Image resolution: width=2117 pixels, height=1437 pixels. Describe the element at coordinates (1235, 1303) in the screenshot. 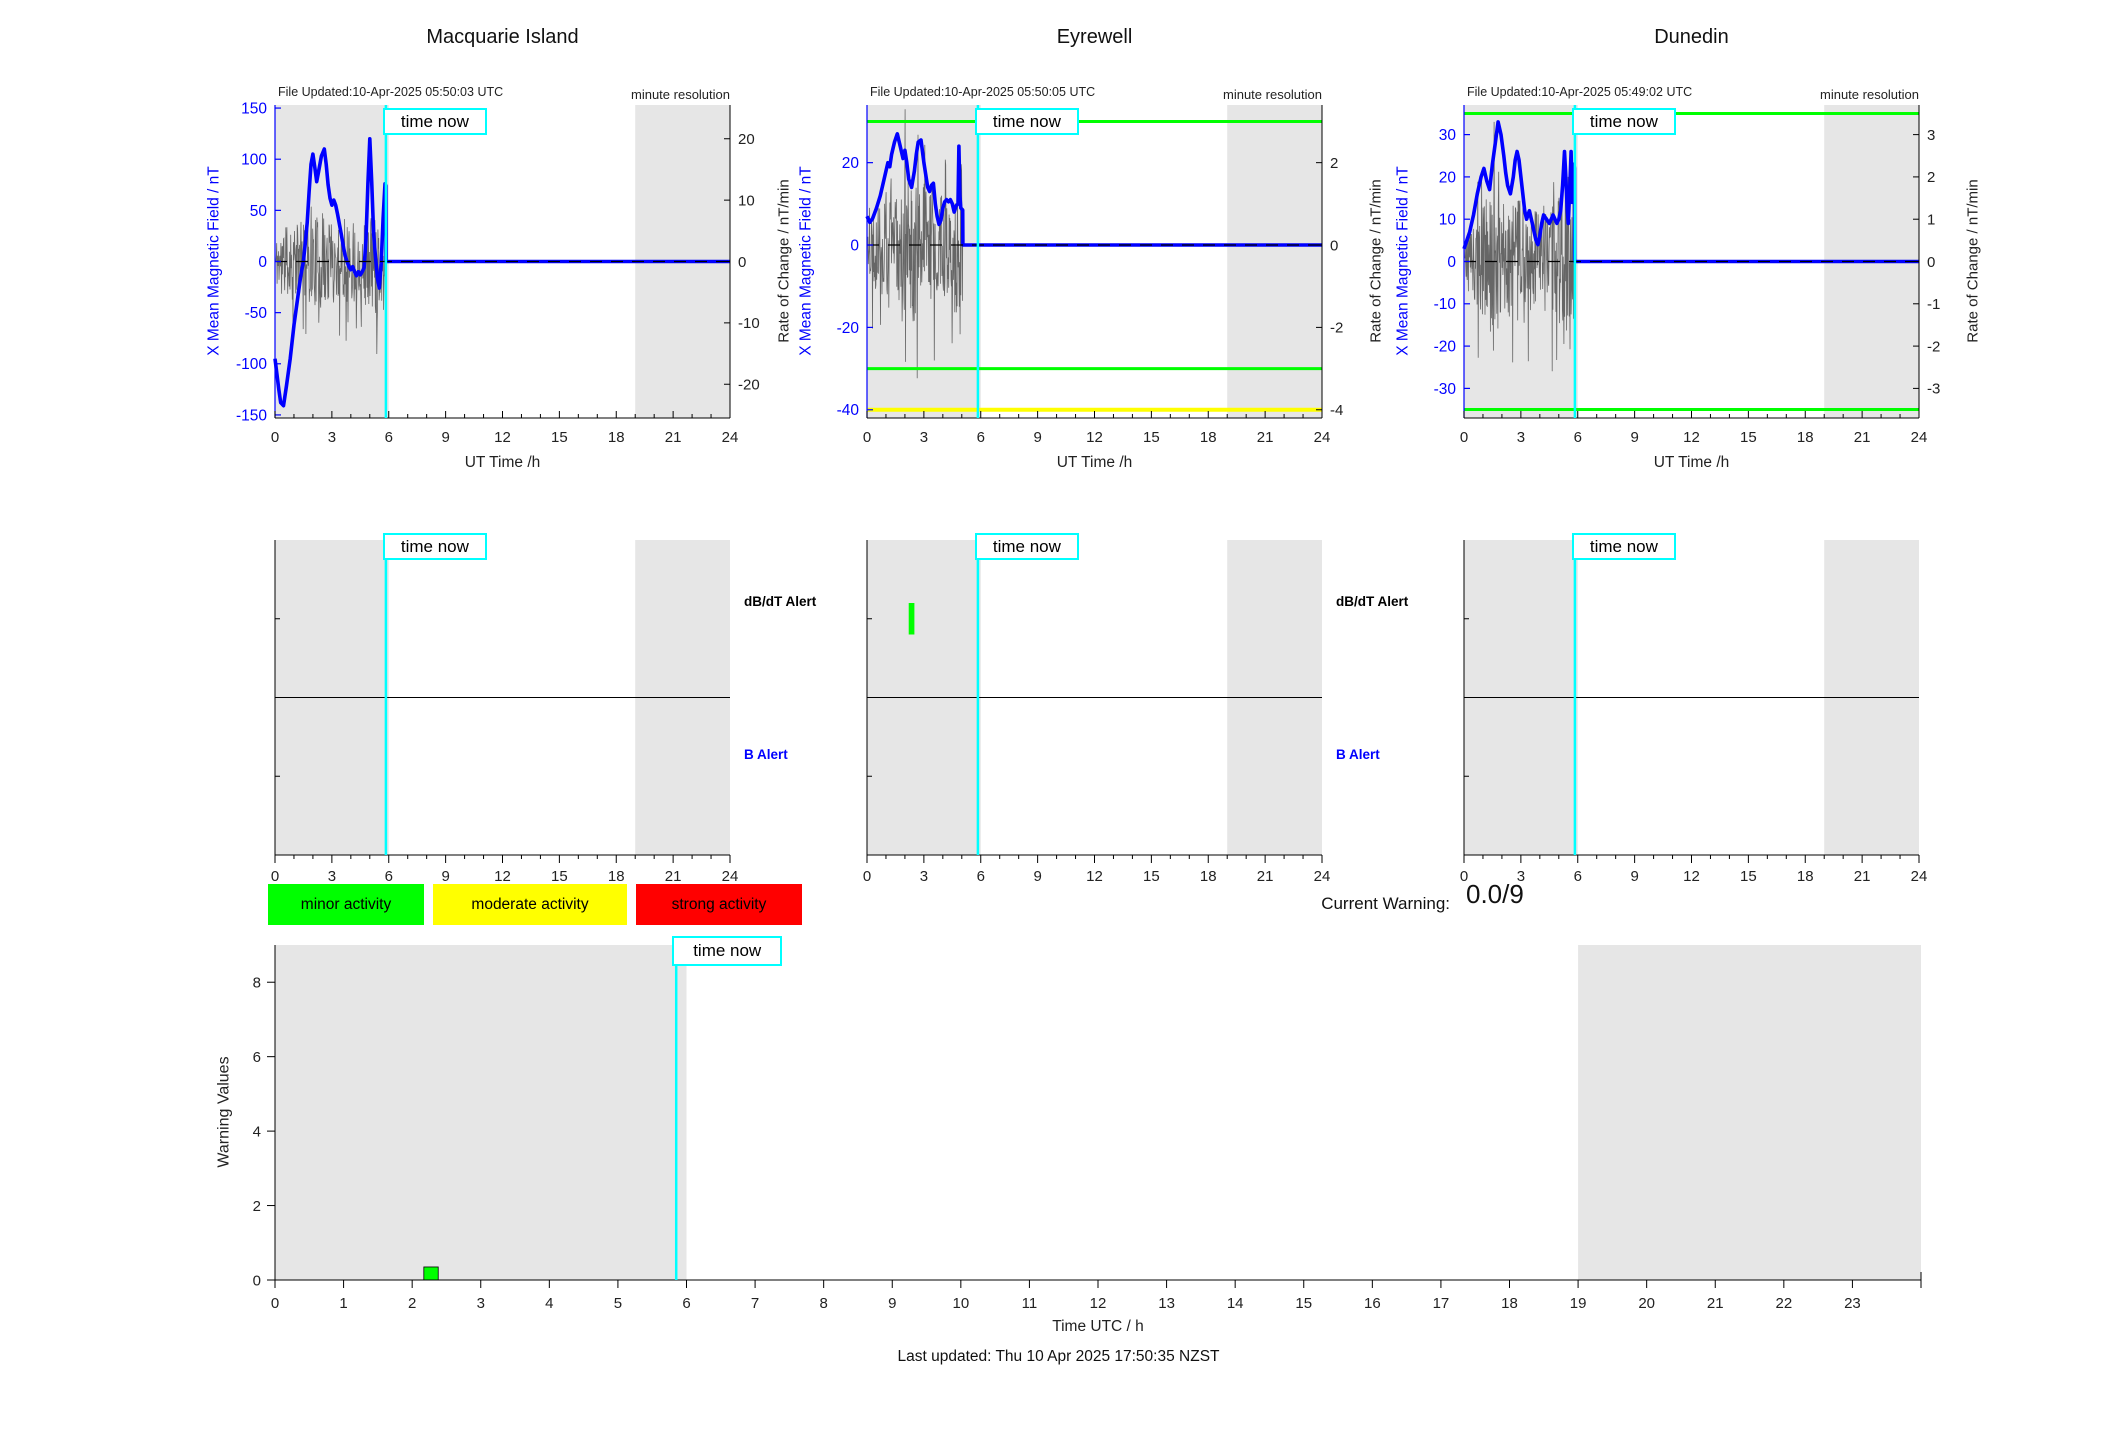

I see `svg-text: 14` at that location.